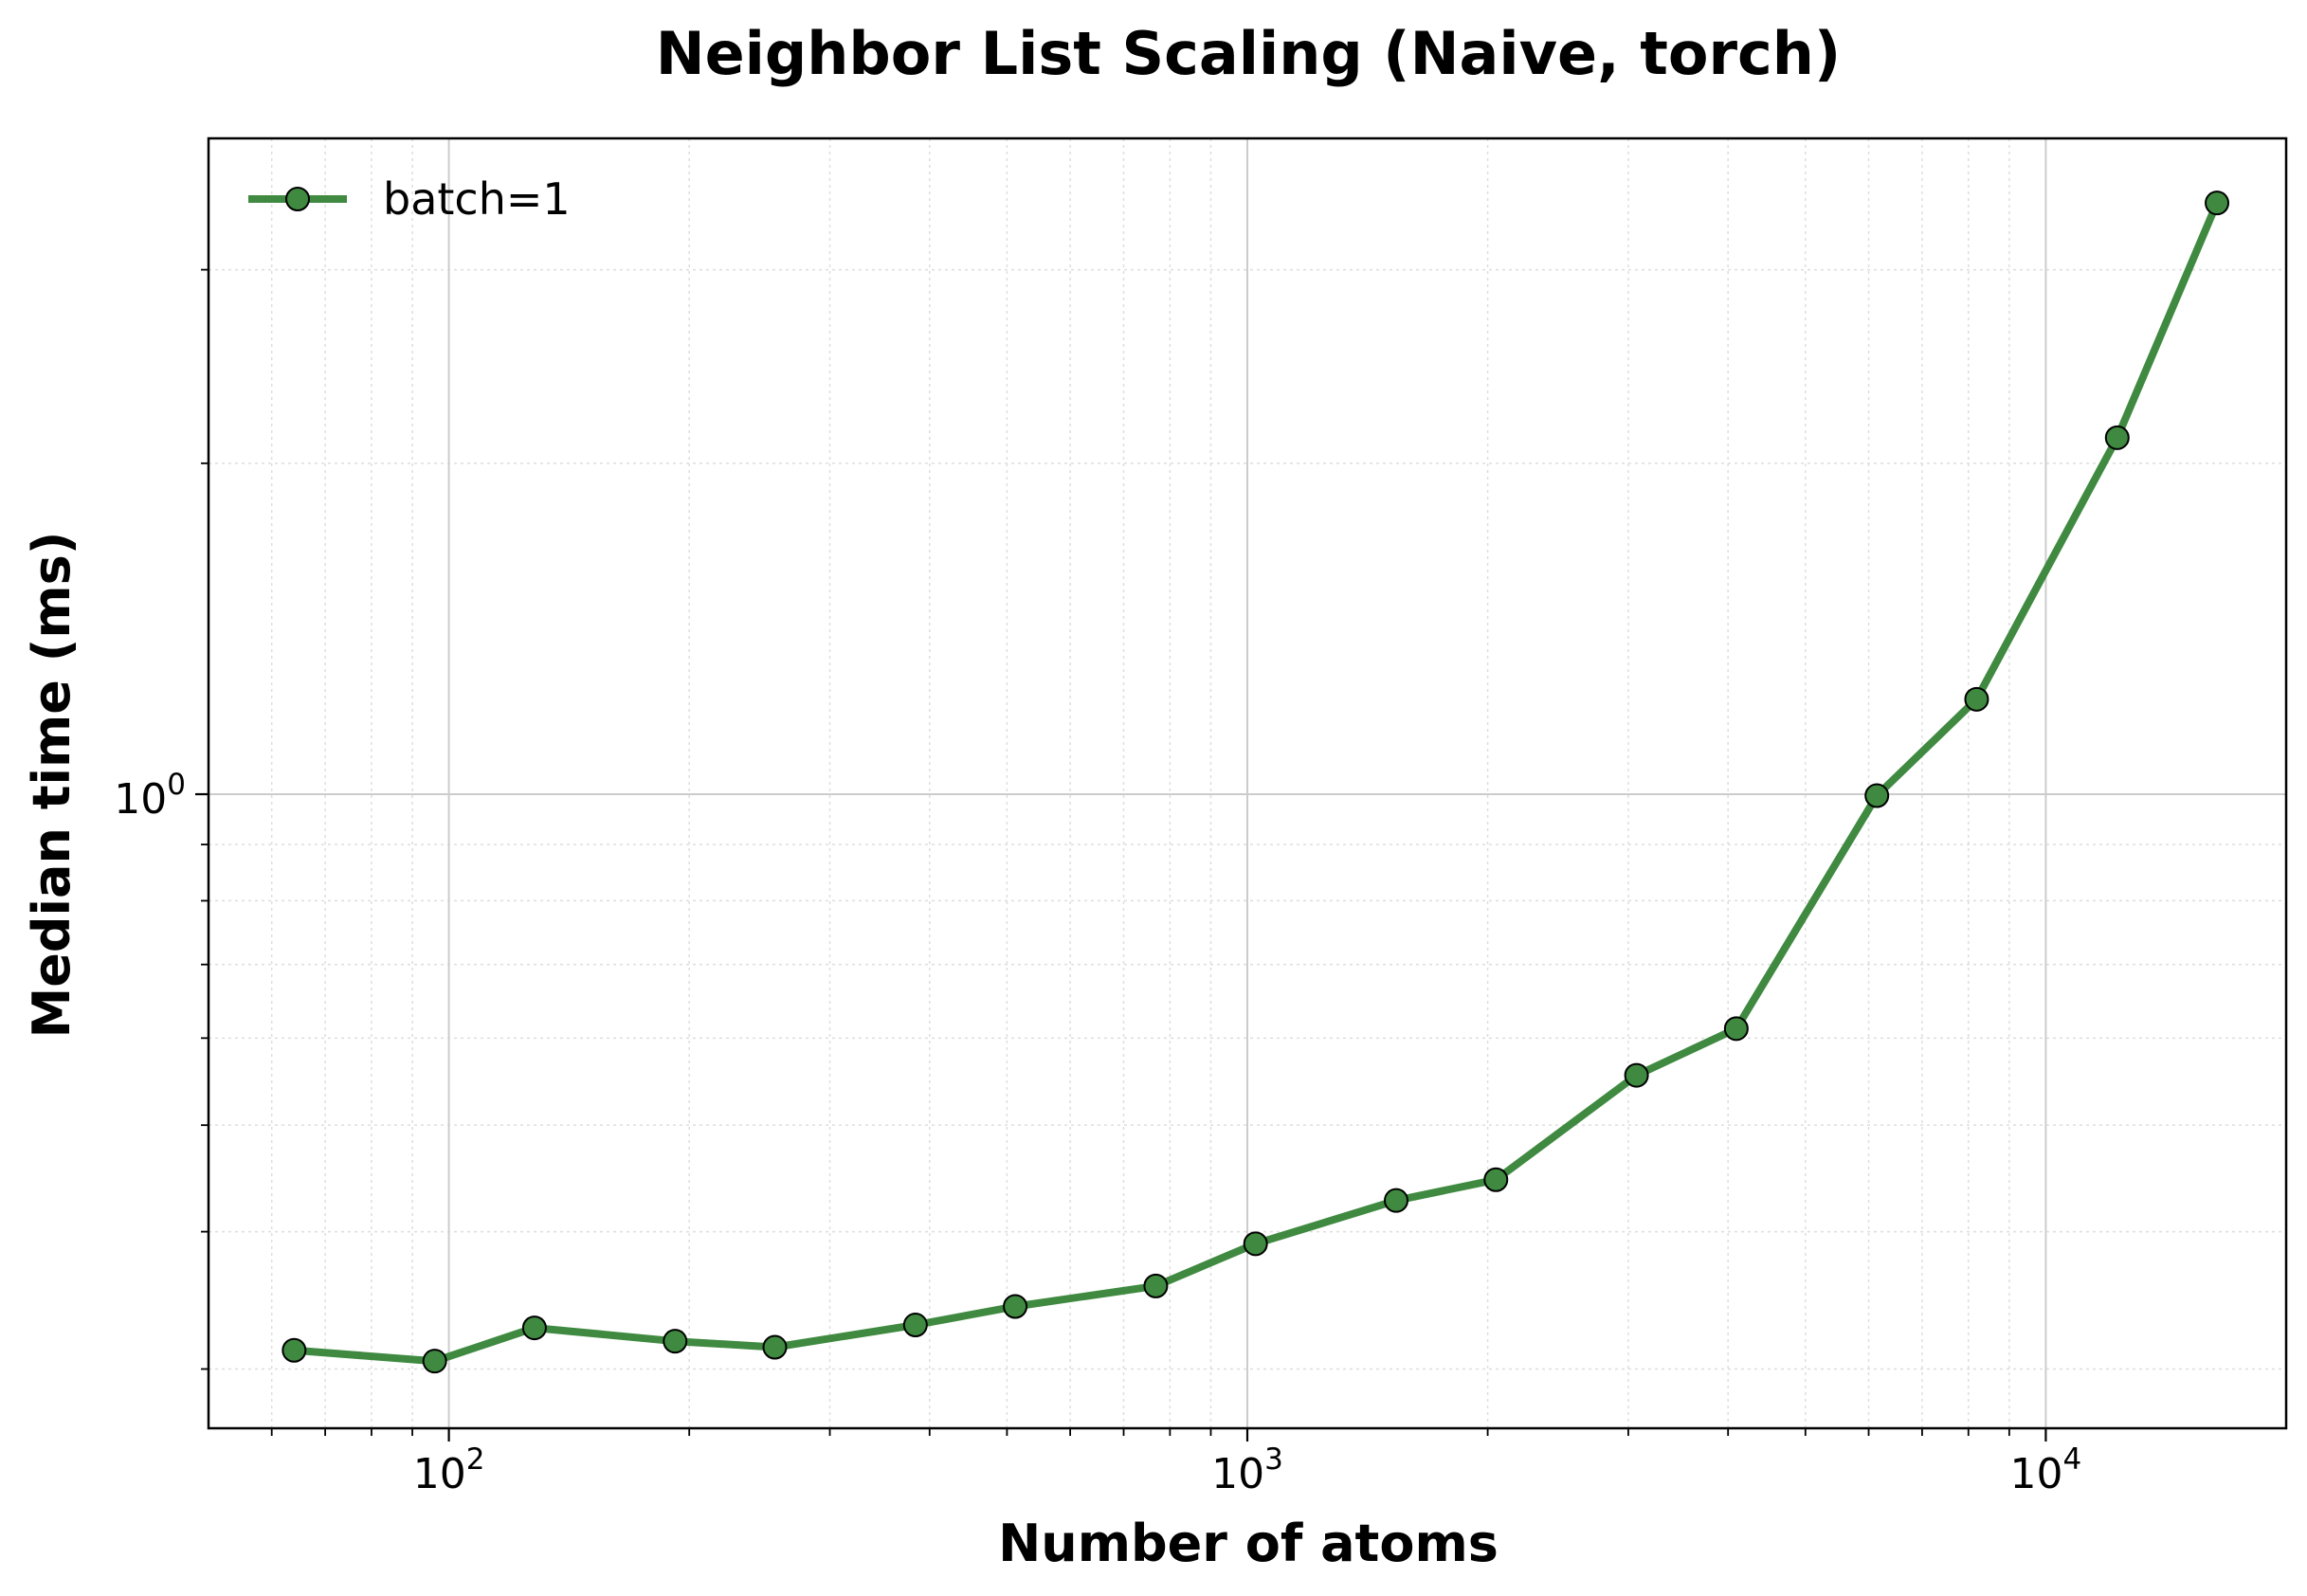 Image resolution: width=2307 pixels, height=1596 pixels. I want to click on chart-title: Neighbor List Scaling (Naive, torch), so click(1249, 54).